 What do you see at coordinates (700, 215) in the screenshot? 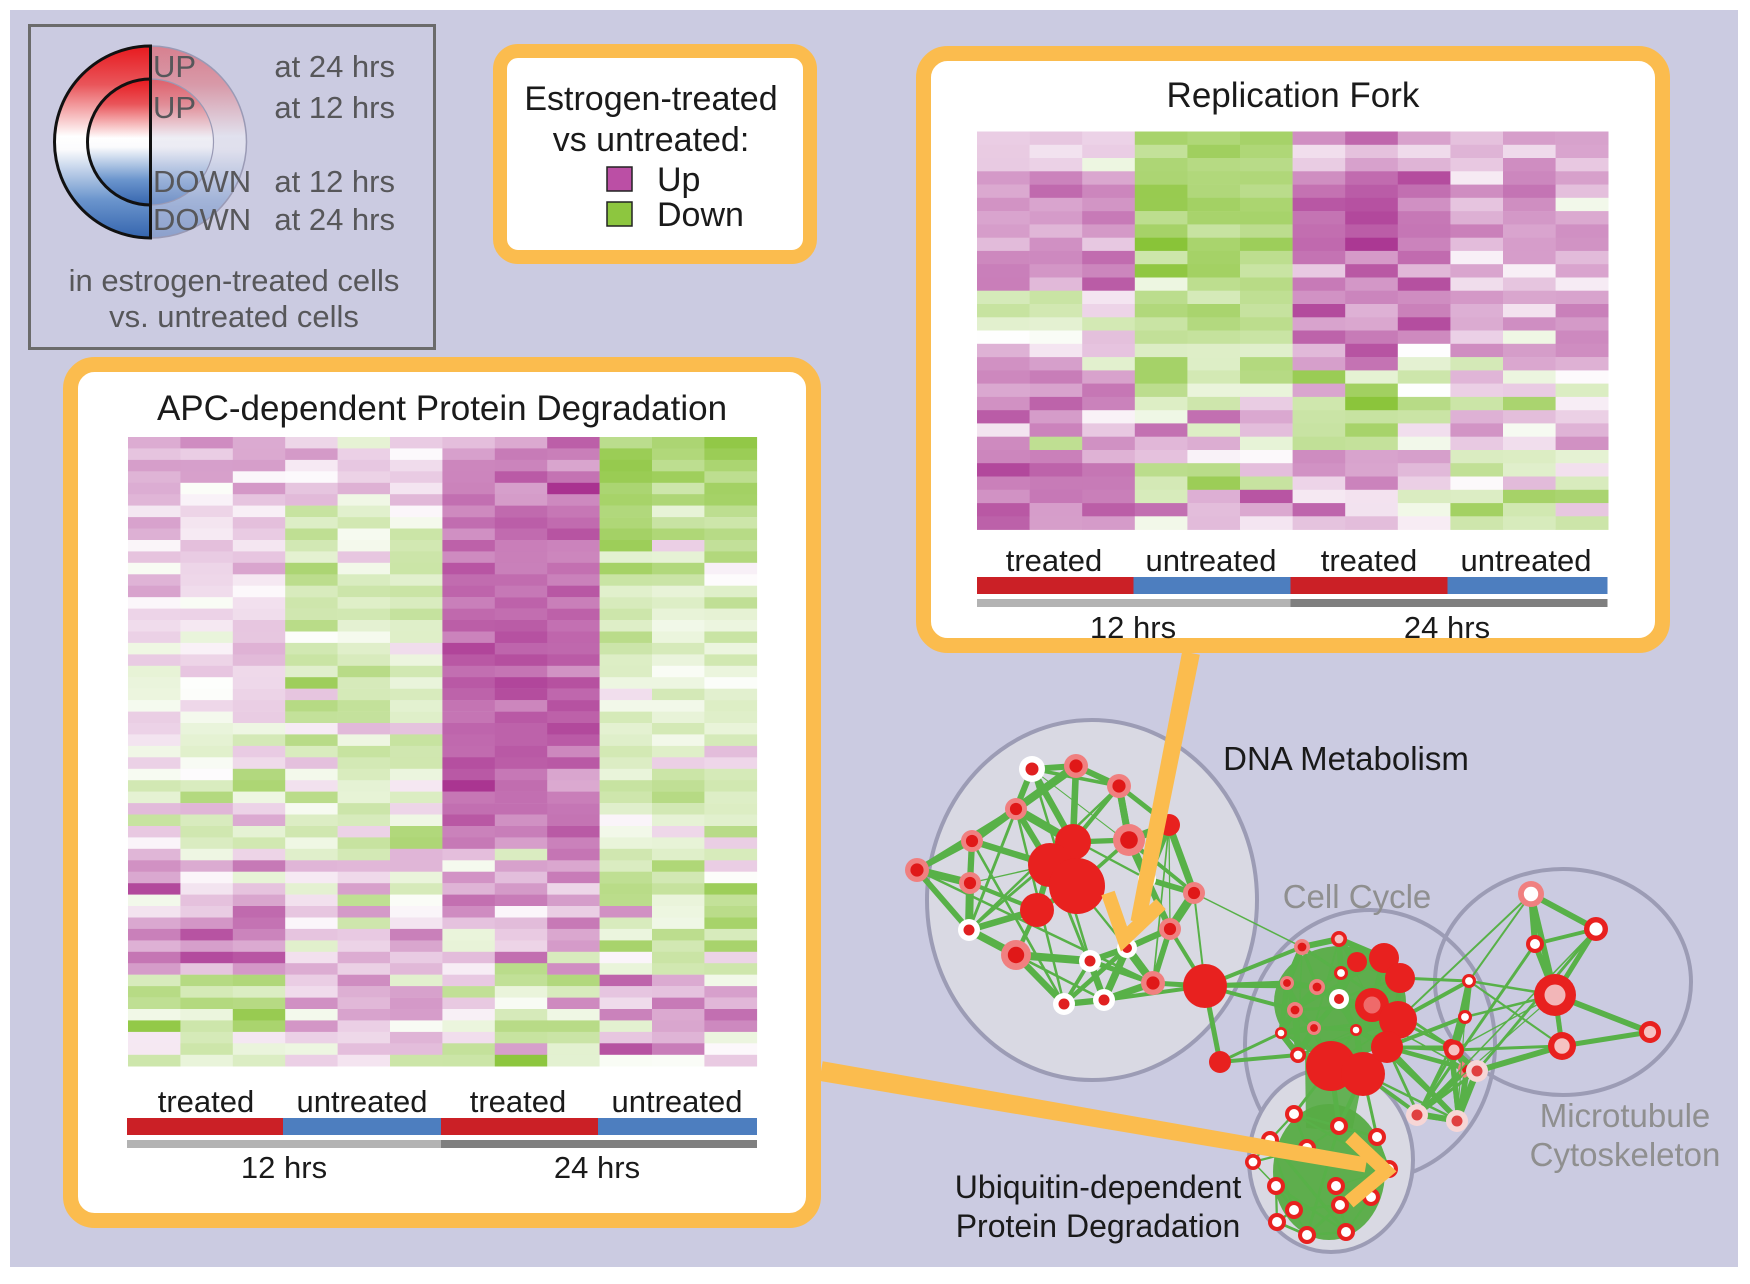
I see `svg-text: Down` at bounding box center [700, 215].